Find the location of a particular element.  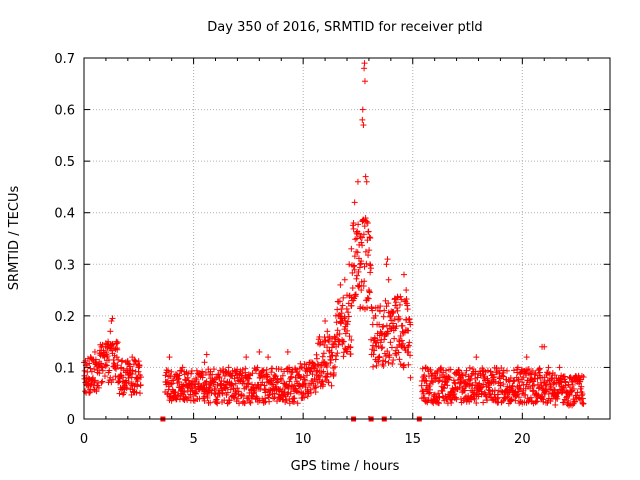

y-tick-label: 0.3 is located at coordinates (64, 265).